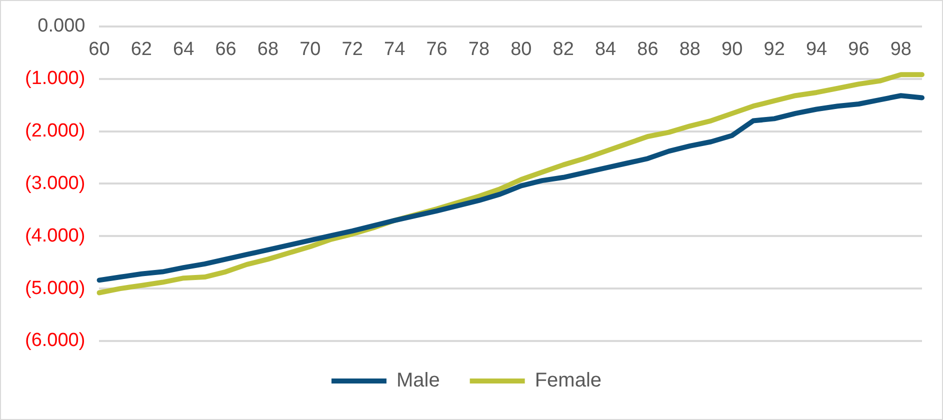 The height and width of the screenshot is (420, 943). I want to click on x-tick-label: 96, so click(859, 49).